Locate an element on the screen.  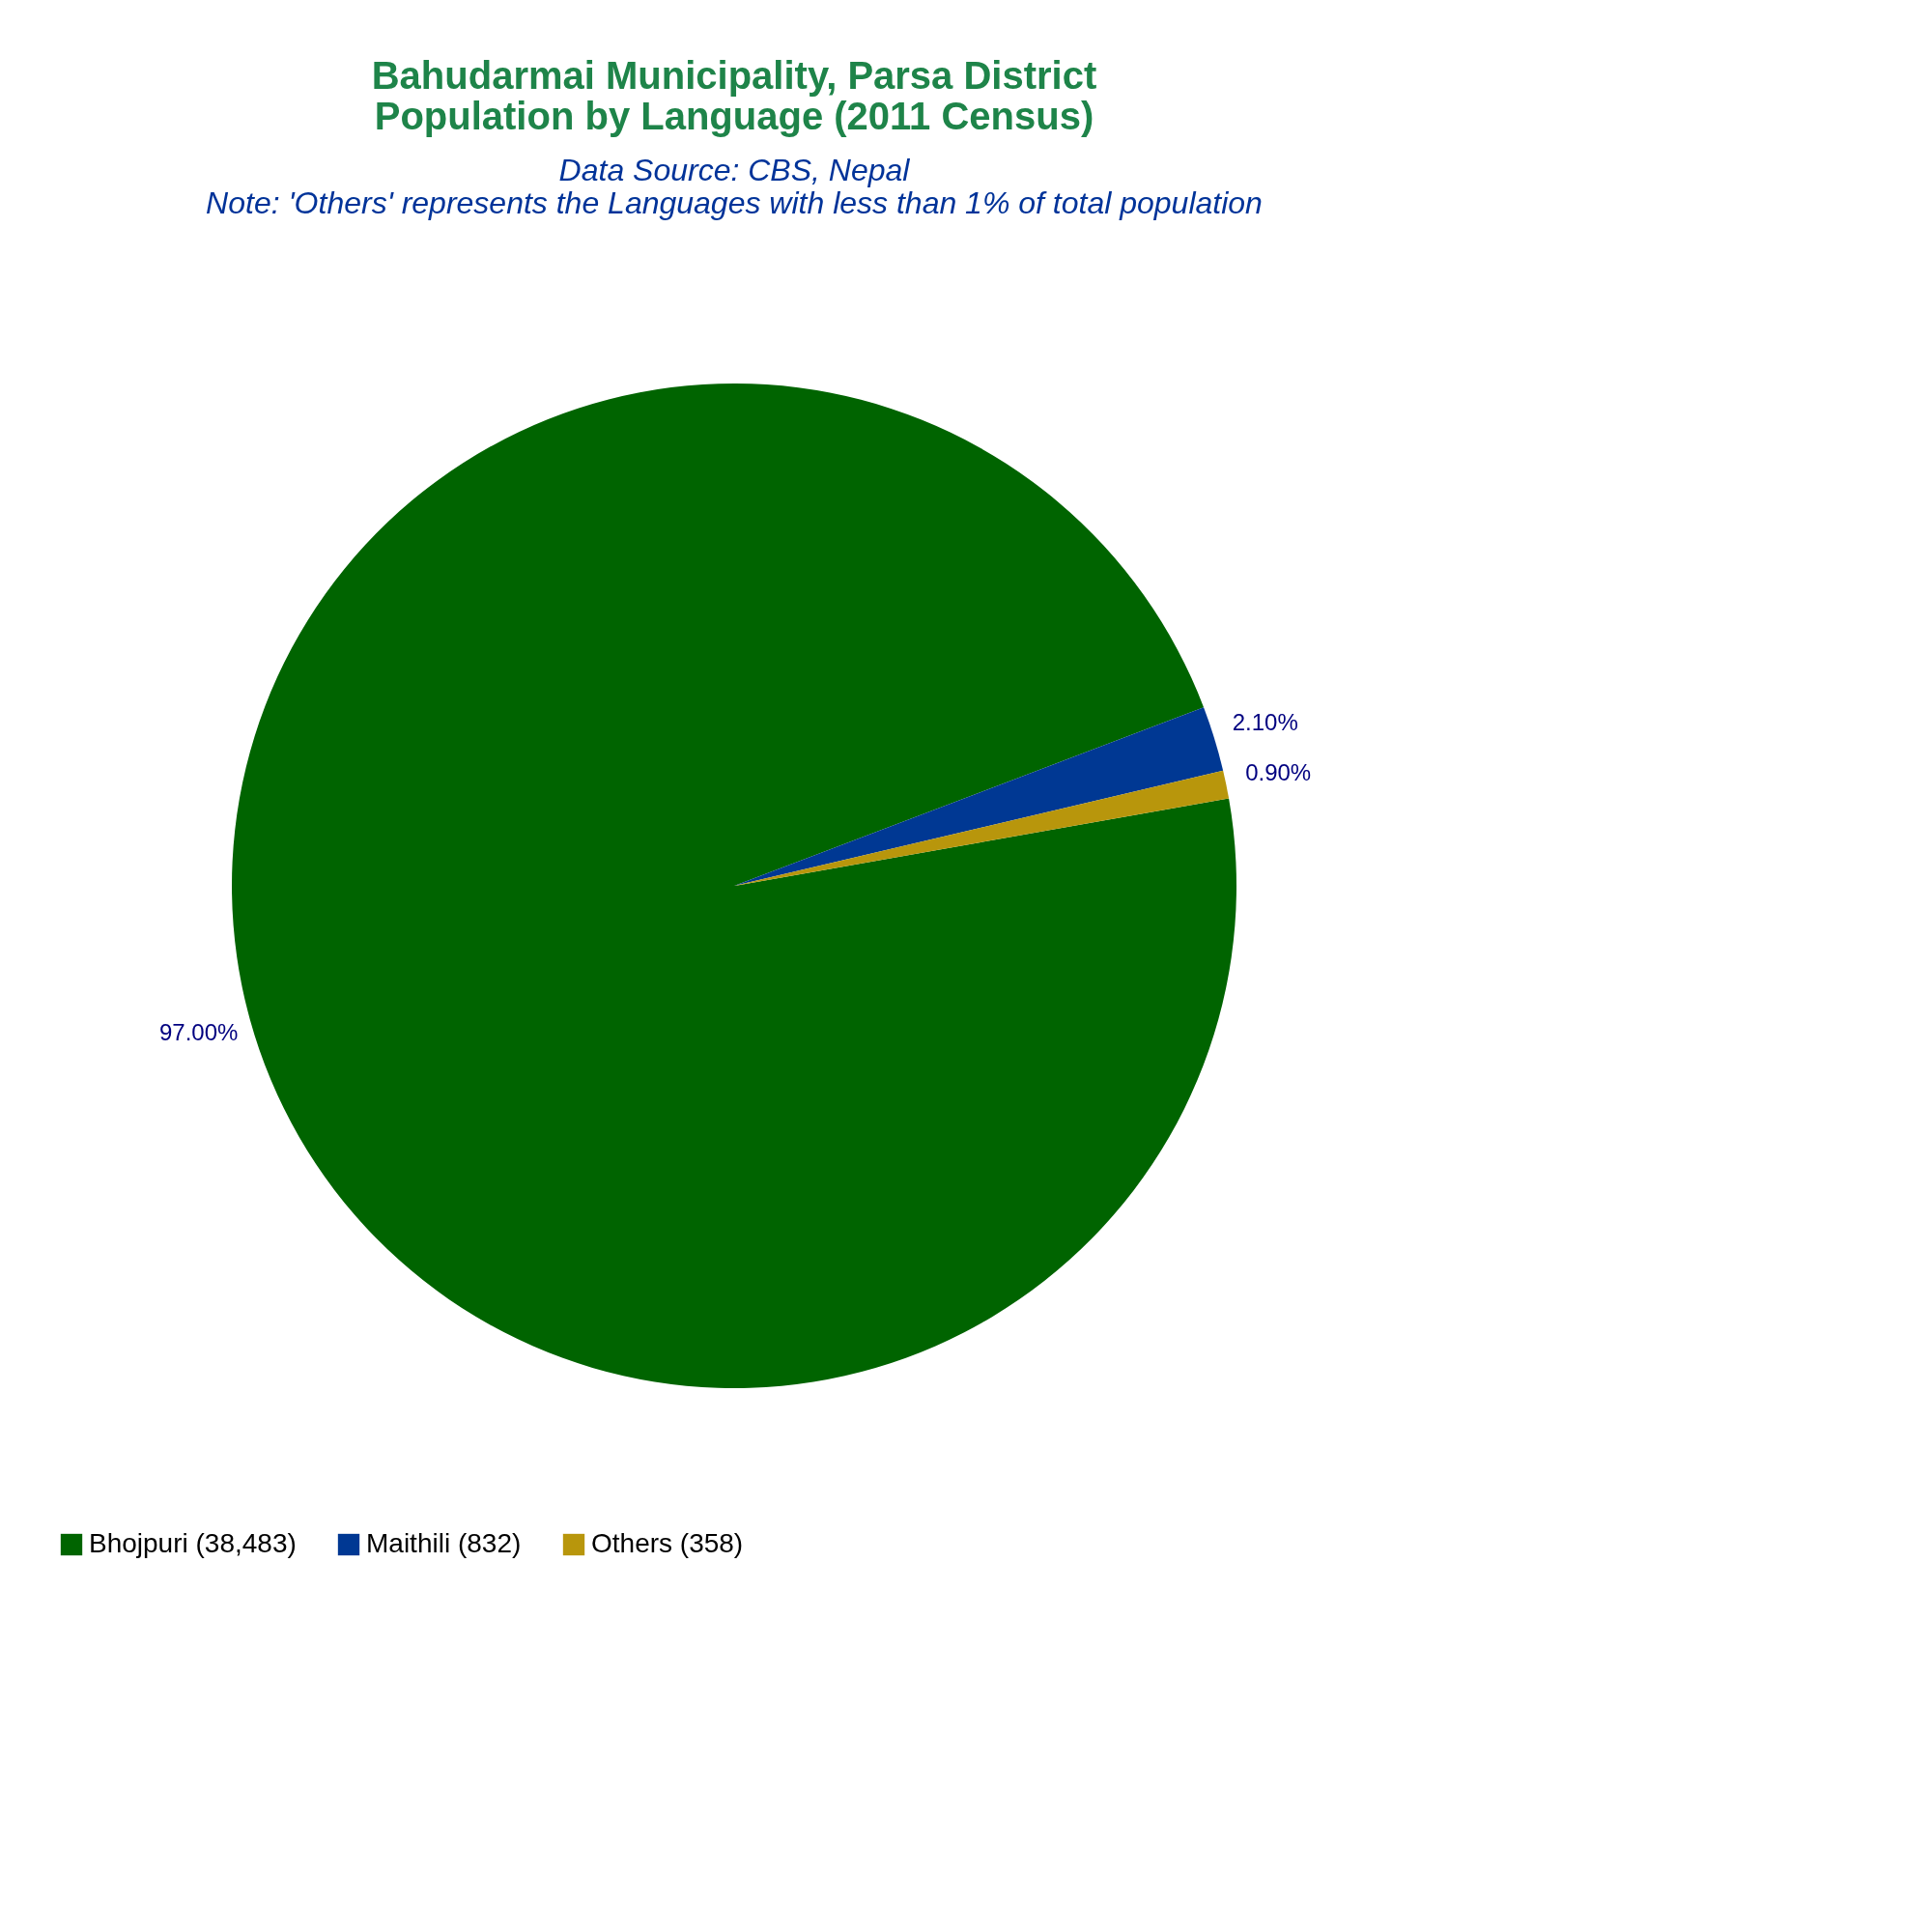
legend-label: Others (358) is located at coordinates (667, 1543).